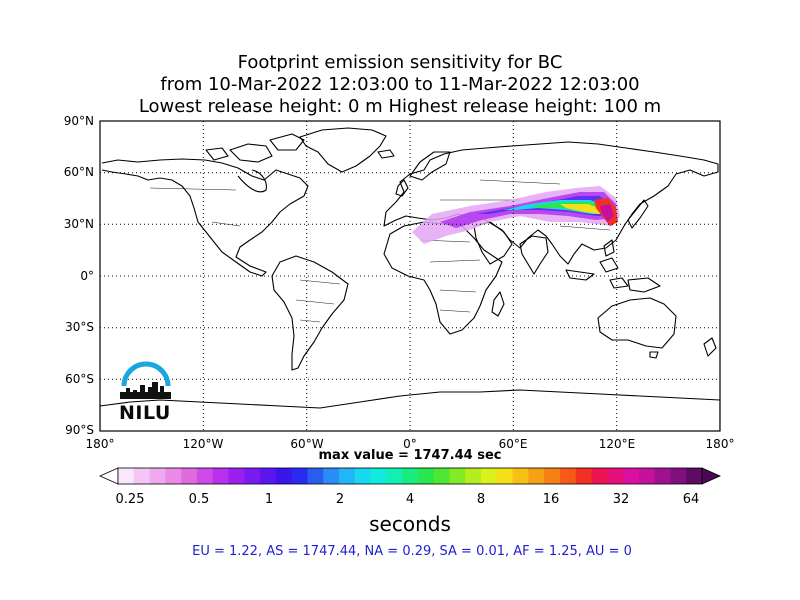 The width and height of the screenshot is (800, 600). I want to click on colorbar, so click(410, 476).